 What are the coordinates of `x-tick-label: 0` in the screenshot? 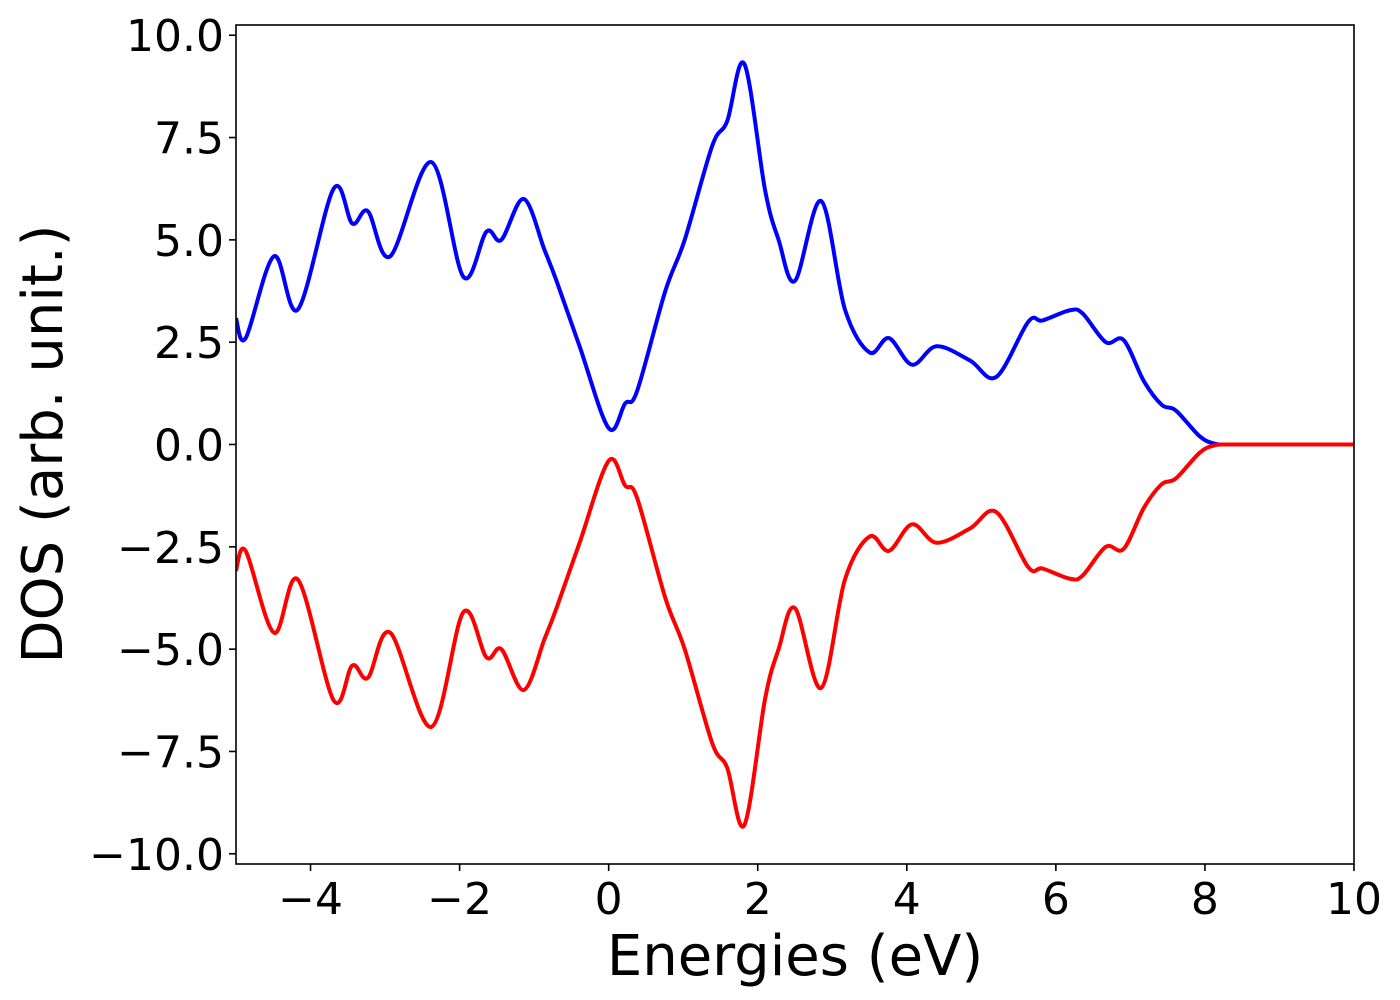 It's located at (609, 899).